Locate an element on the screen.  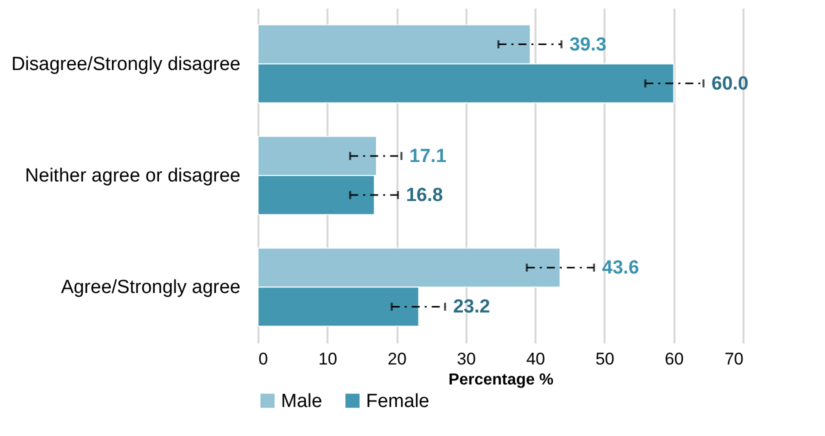
x-tick-label: 30 is located at coordinates (466, 359).